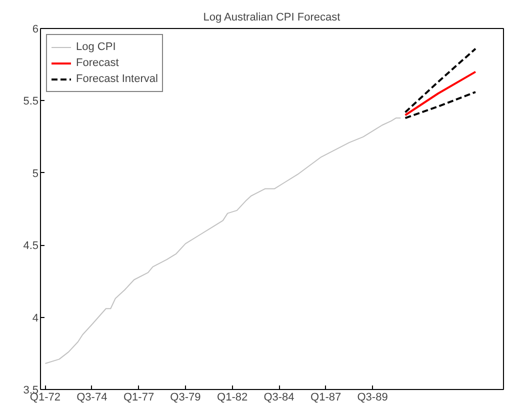 This screenshot has width=508, height=412. I want to click on y-tick-label: 5, so click(35, 174).